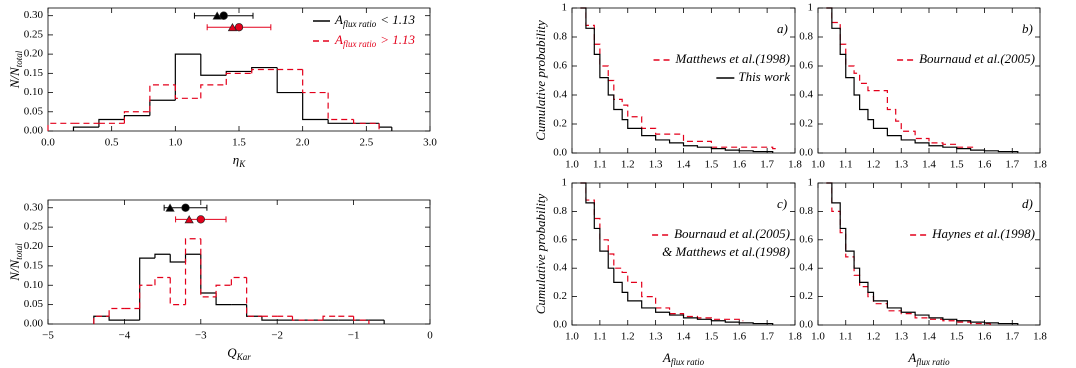  What do you see at coordinates (232, 352) in the screenshot?
I see `x-axis-label-main: Q` at bounding box center [232, 352].